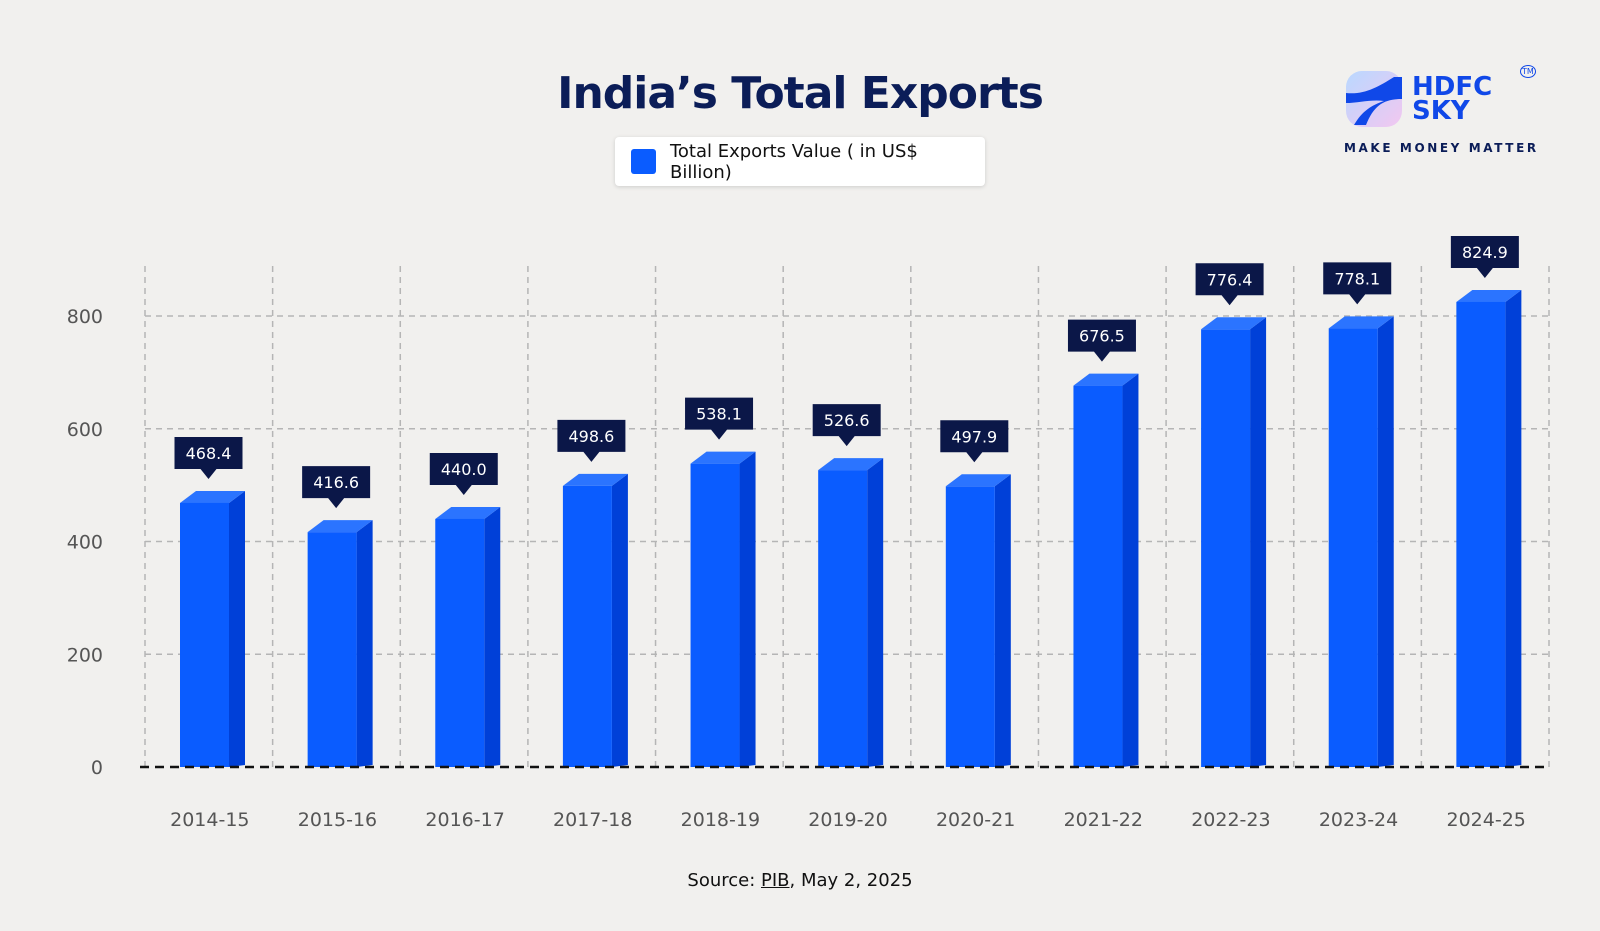 The height and width of the screenshot is (931, 1600). Describe the element at coordinates (85, 655) in the screenshot. I see `y-tick-label: 200` at that location.